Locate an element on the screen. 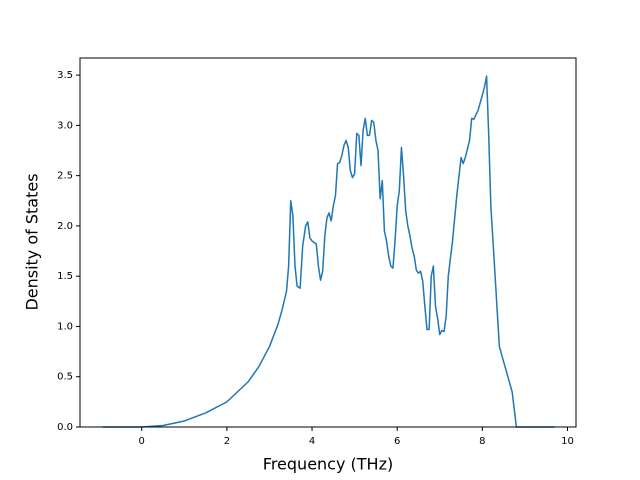 Image resolution: width=640 pixels, height=480 pixels. x-tick-label: 10 is located at coordinates (567, 441).